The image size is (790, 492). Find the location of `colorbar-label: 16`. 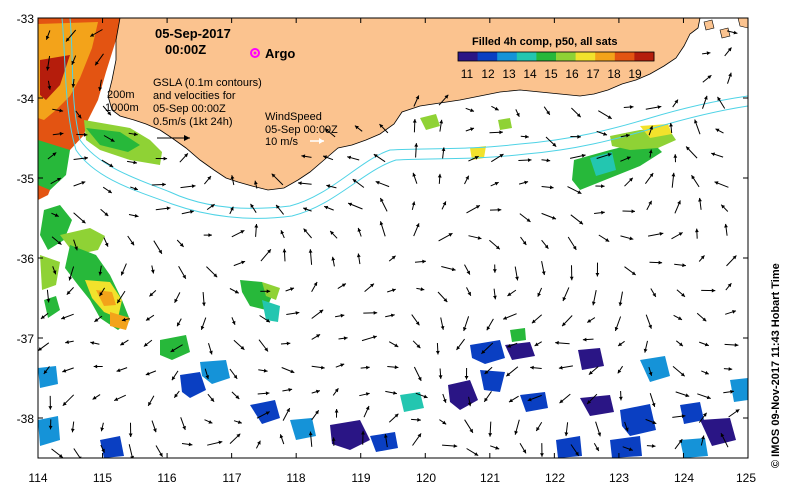

colorbar-label: 16 is located at coordinates (572, 74).